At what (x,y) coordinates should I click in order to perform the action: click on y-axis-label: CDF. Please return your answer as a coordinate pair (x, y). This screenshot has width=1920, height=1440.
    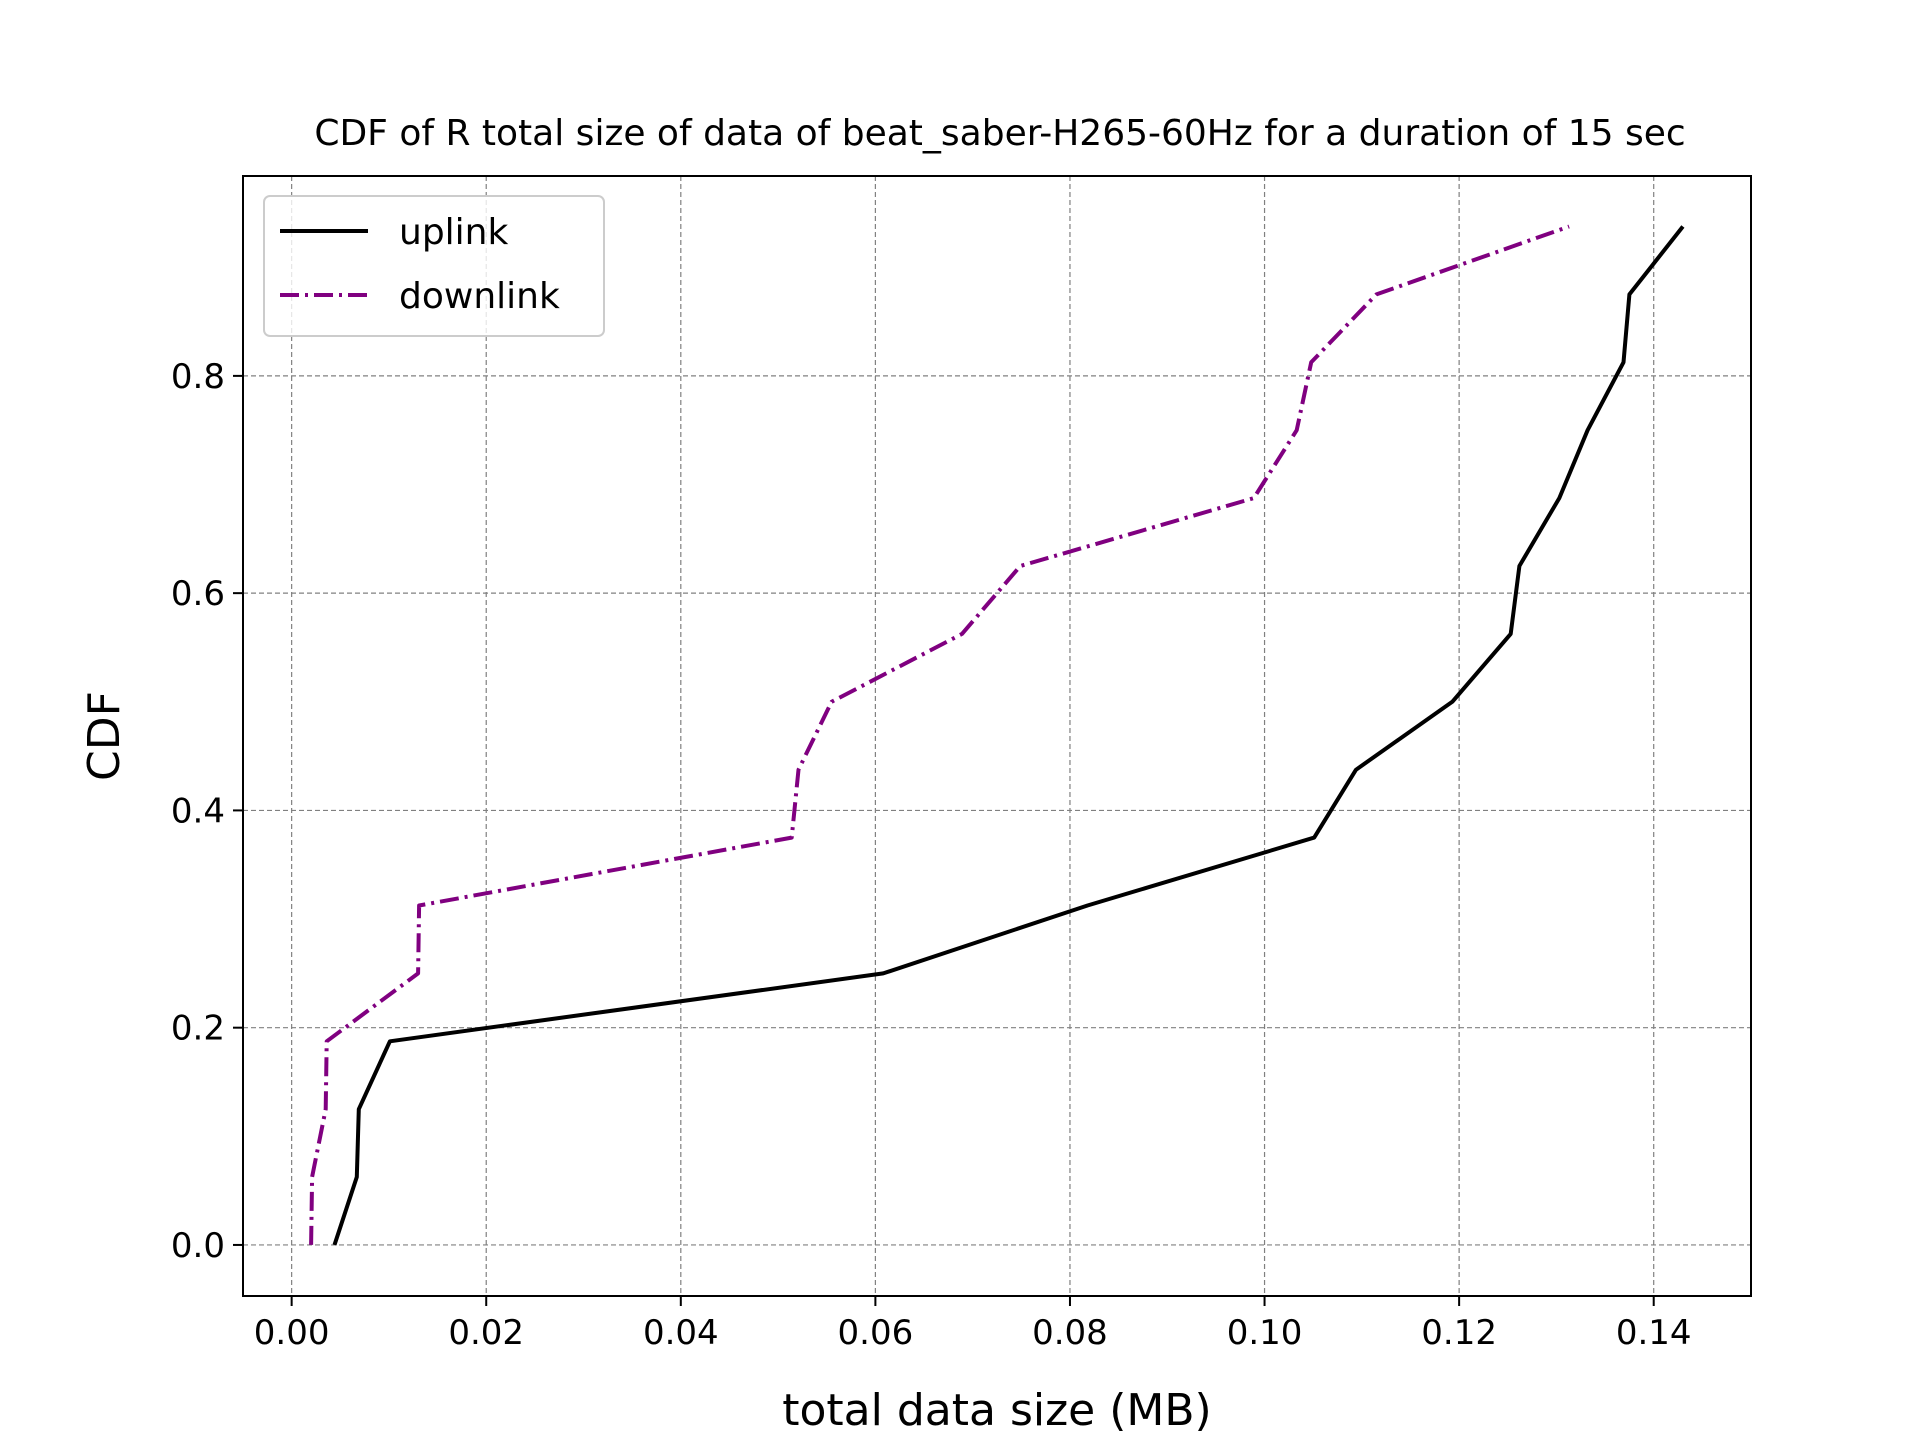
    Looking at the image, I should click on (104, 736).